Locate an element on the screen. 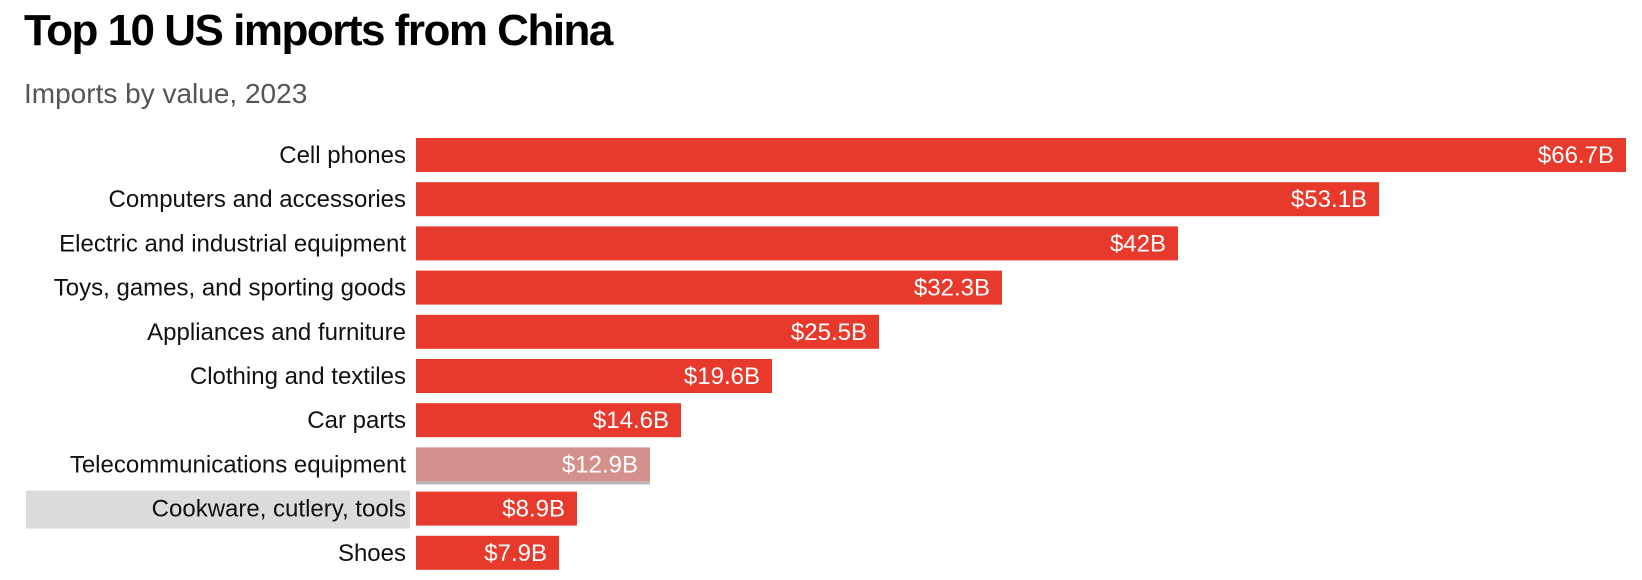 This screenshot has width=1642, height=580. row-highlight-cookware-cutlery-tools is located at coordinates (218, 509).